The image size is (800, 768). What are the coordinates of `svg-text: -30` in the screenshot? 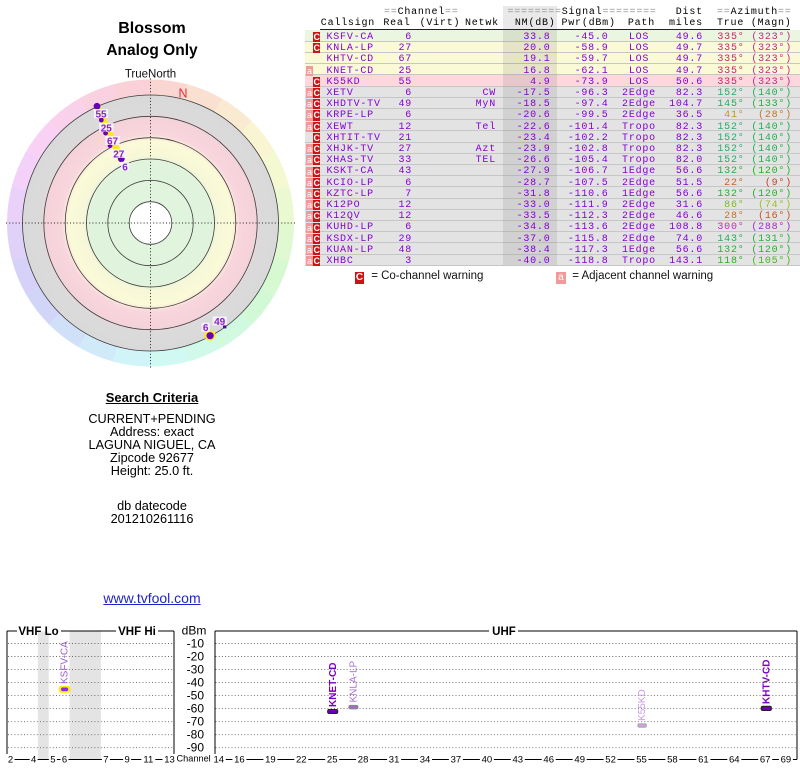 It's located at (196, 670).